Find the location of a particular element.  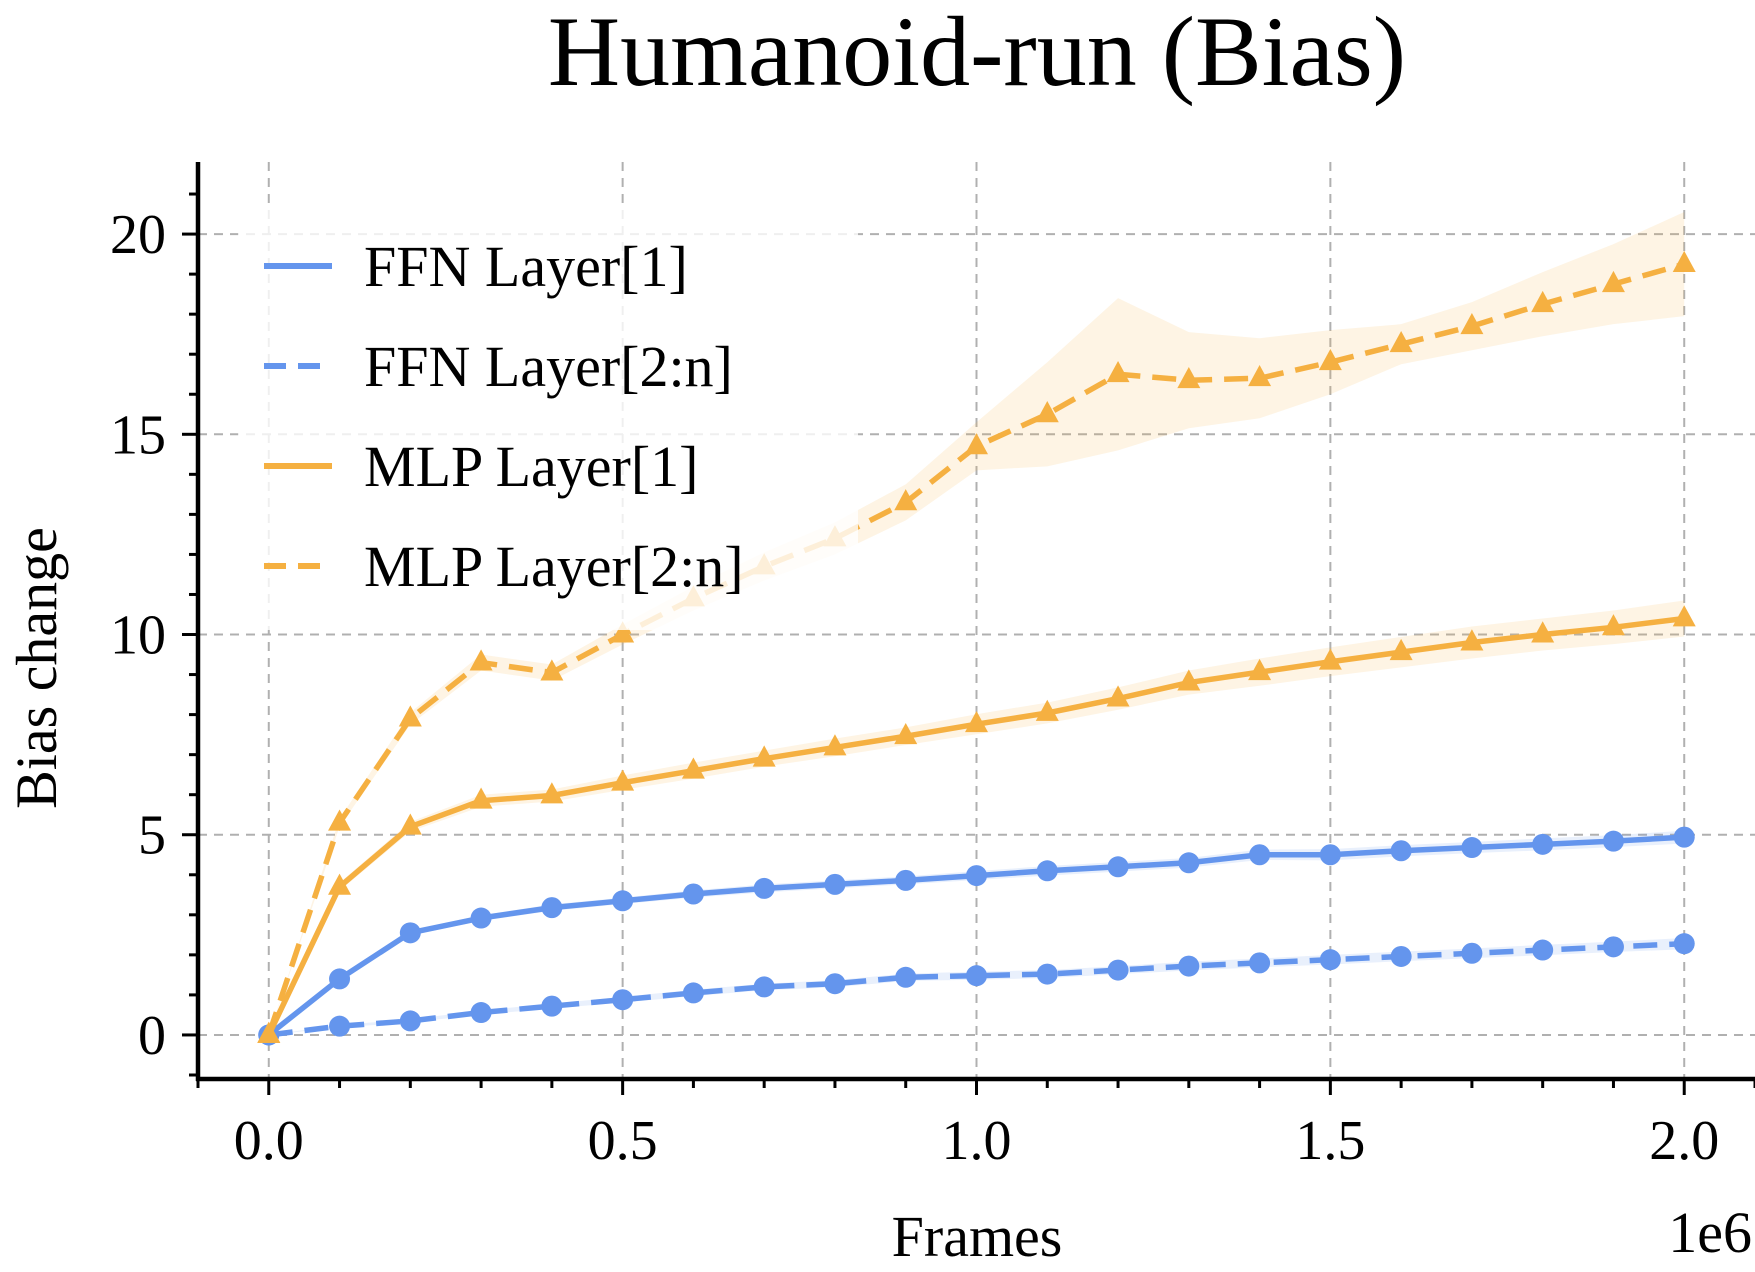

x-tick-label: 2.0 is located at coordinates (1684, 1141).